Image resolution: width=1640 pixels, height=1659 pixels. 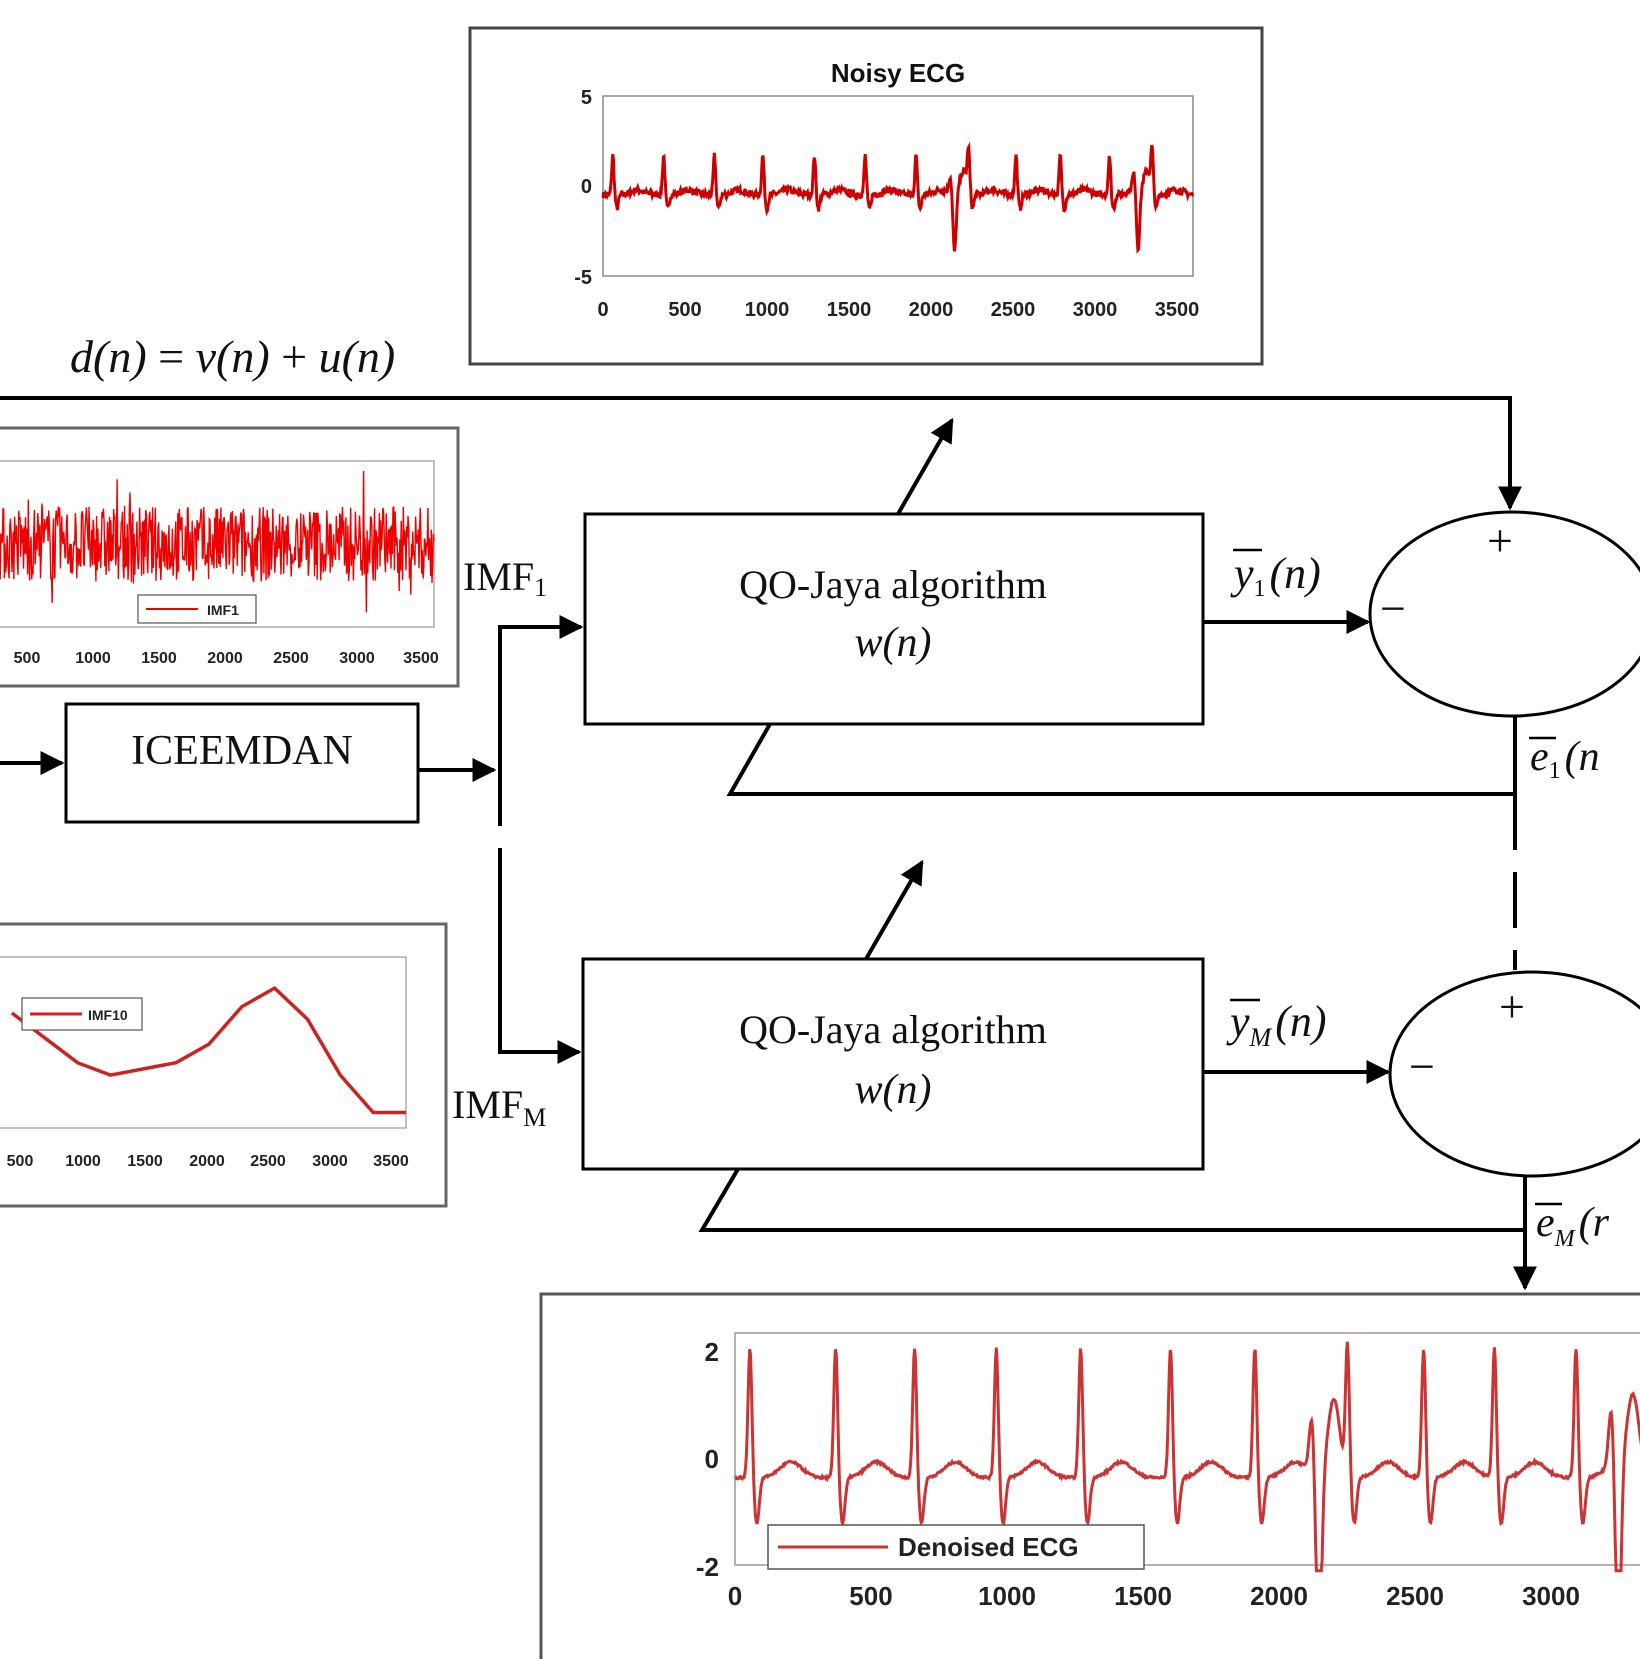 I want to click on qo-jaya-title-m: QO-Jaya algorithm, so click(x=893, y=1029).